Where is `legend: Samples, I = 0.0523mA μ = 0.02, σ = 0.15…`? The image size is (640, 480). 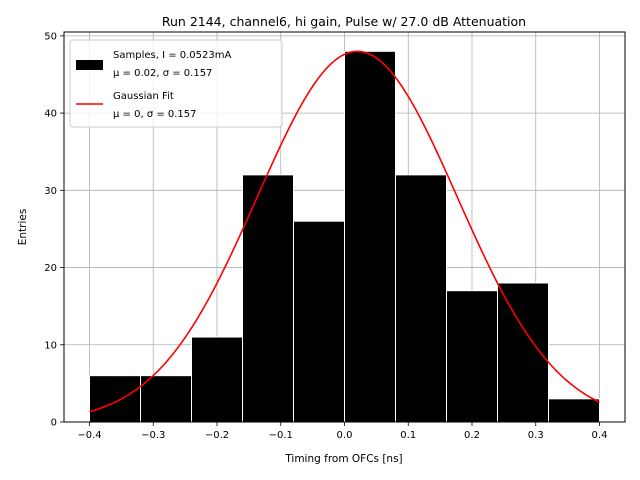
legend: Samples, I = 0.0523mA μ = 0.02, σ = 0.15… is located at coordinates (176, 83).